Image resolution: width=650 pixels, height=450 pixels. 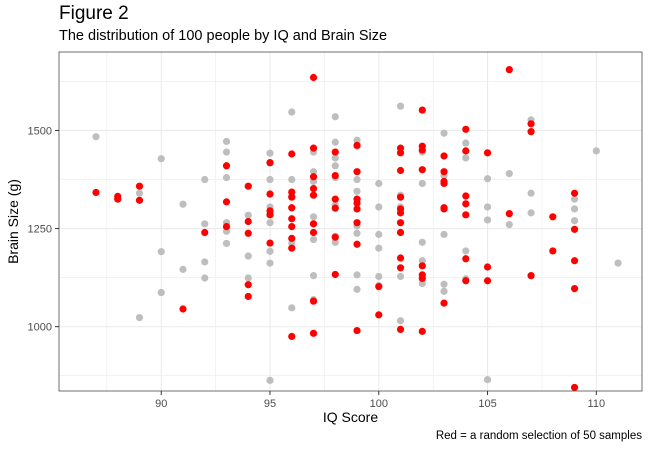 What do you see at coordinates (40, 230) in the screenshot?
I see `y-tick-label: 1250` at bounding box center [40, 230].